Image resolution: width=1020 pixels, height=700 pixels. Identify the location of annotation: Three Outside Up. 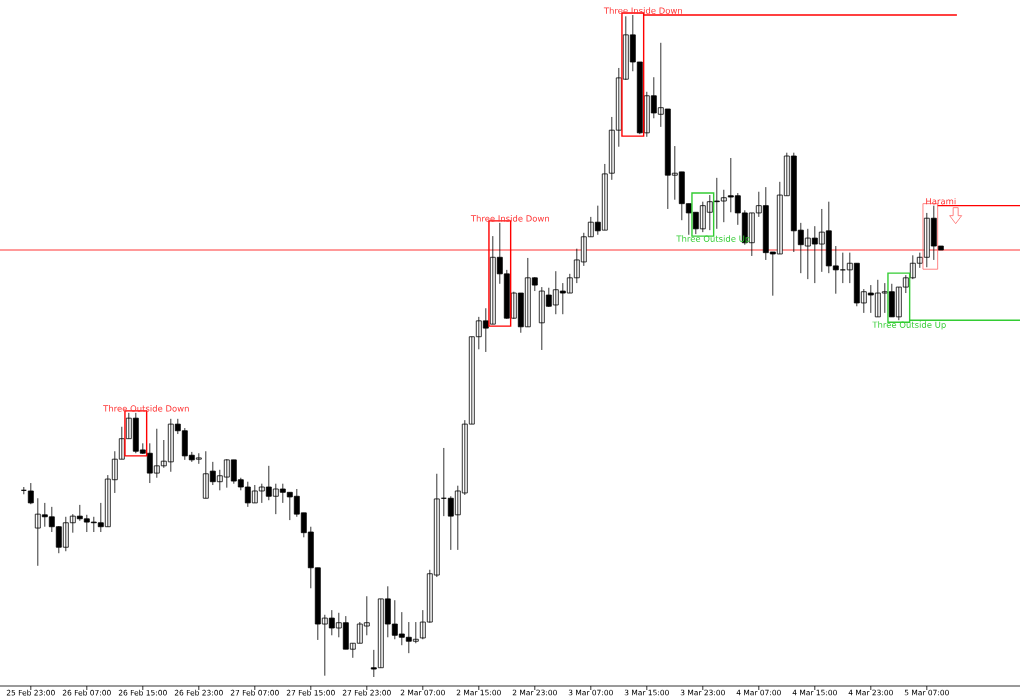
(909, 325).